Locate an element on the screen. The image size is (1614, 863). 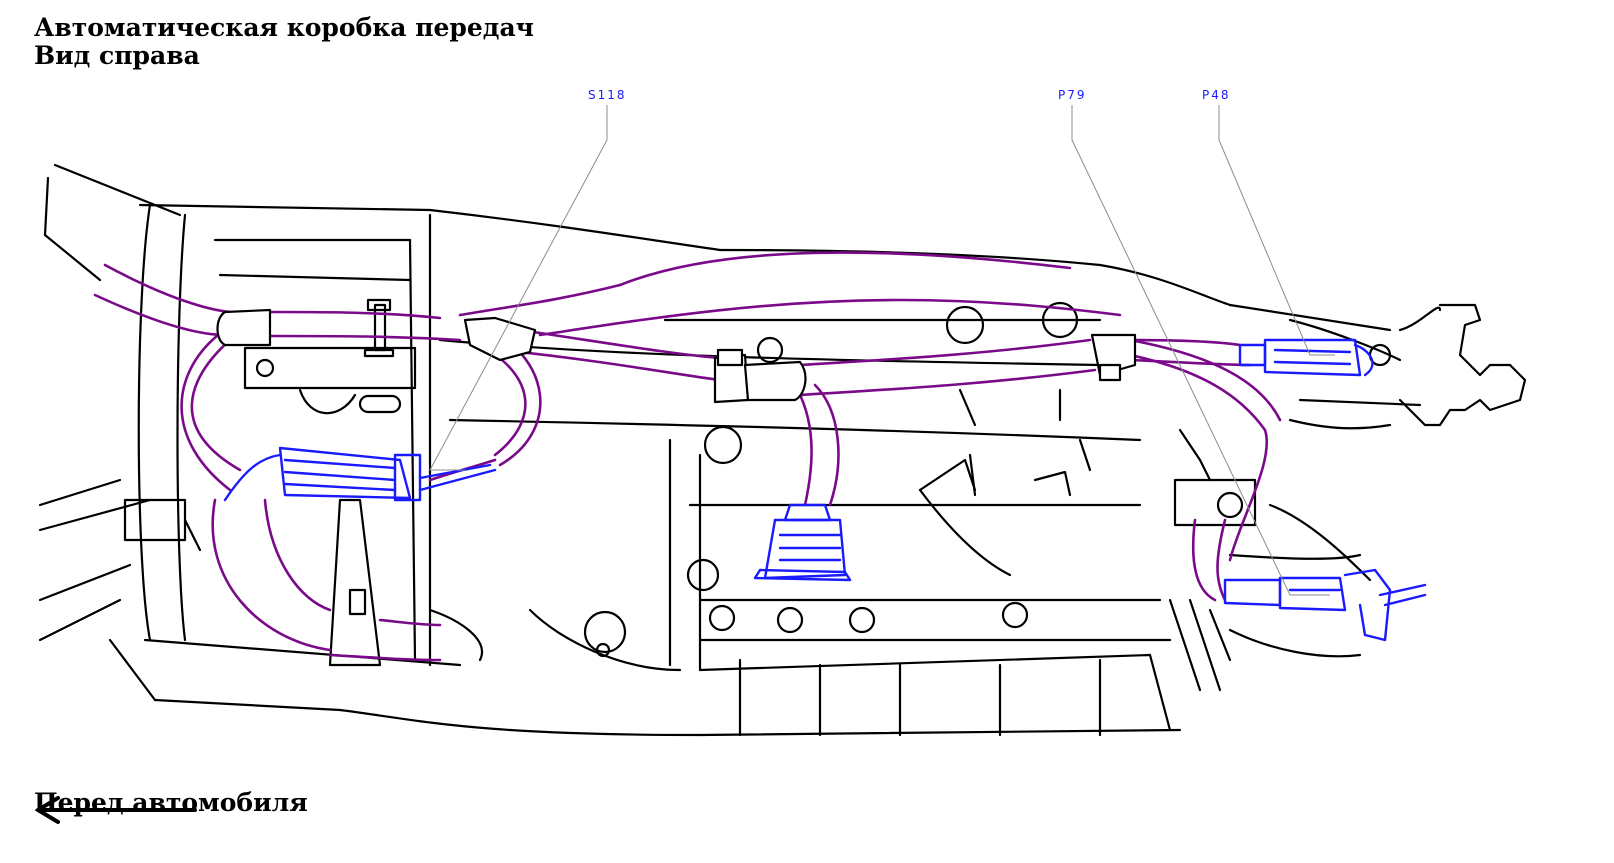
leader-p48 is located at coordinates (1276, 230).